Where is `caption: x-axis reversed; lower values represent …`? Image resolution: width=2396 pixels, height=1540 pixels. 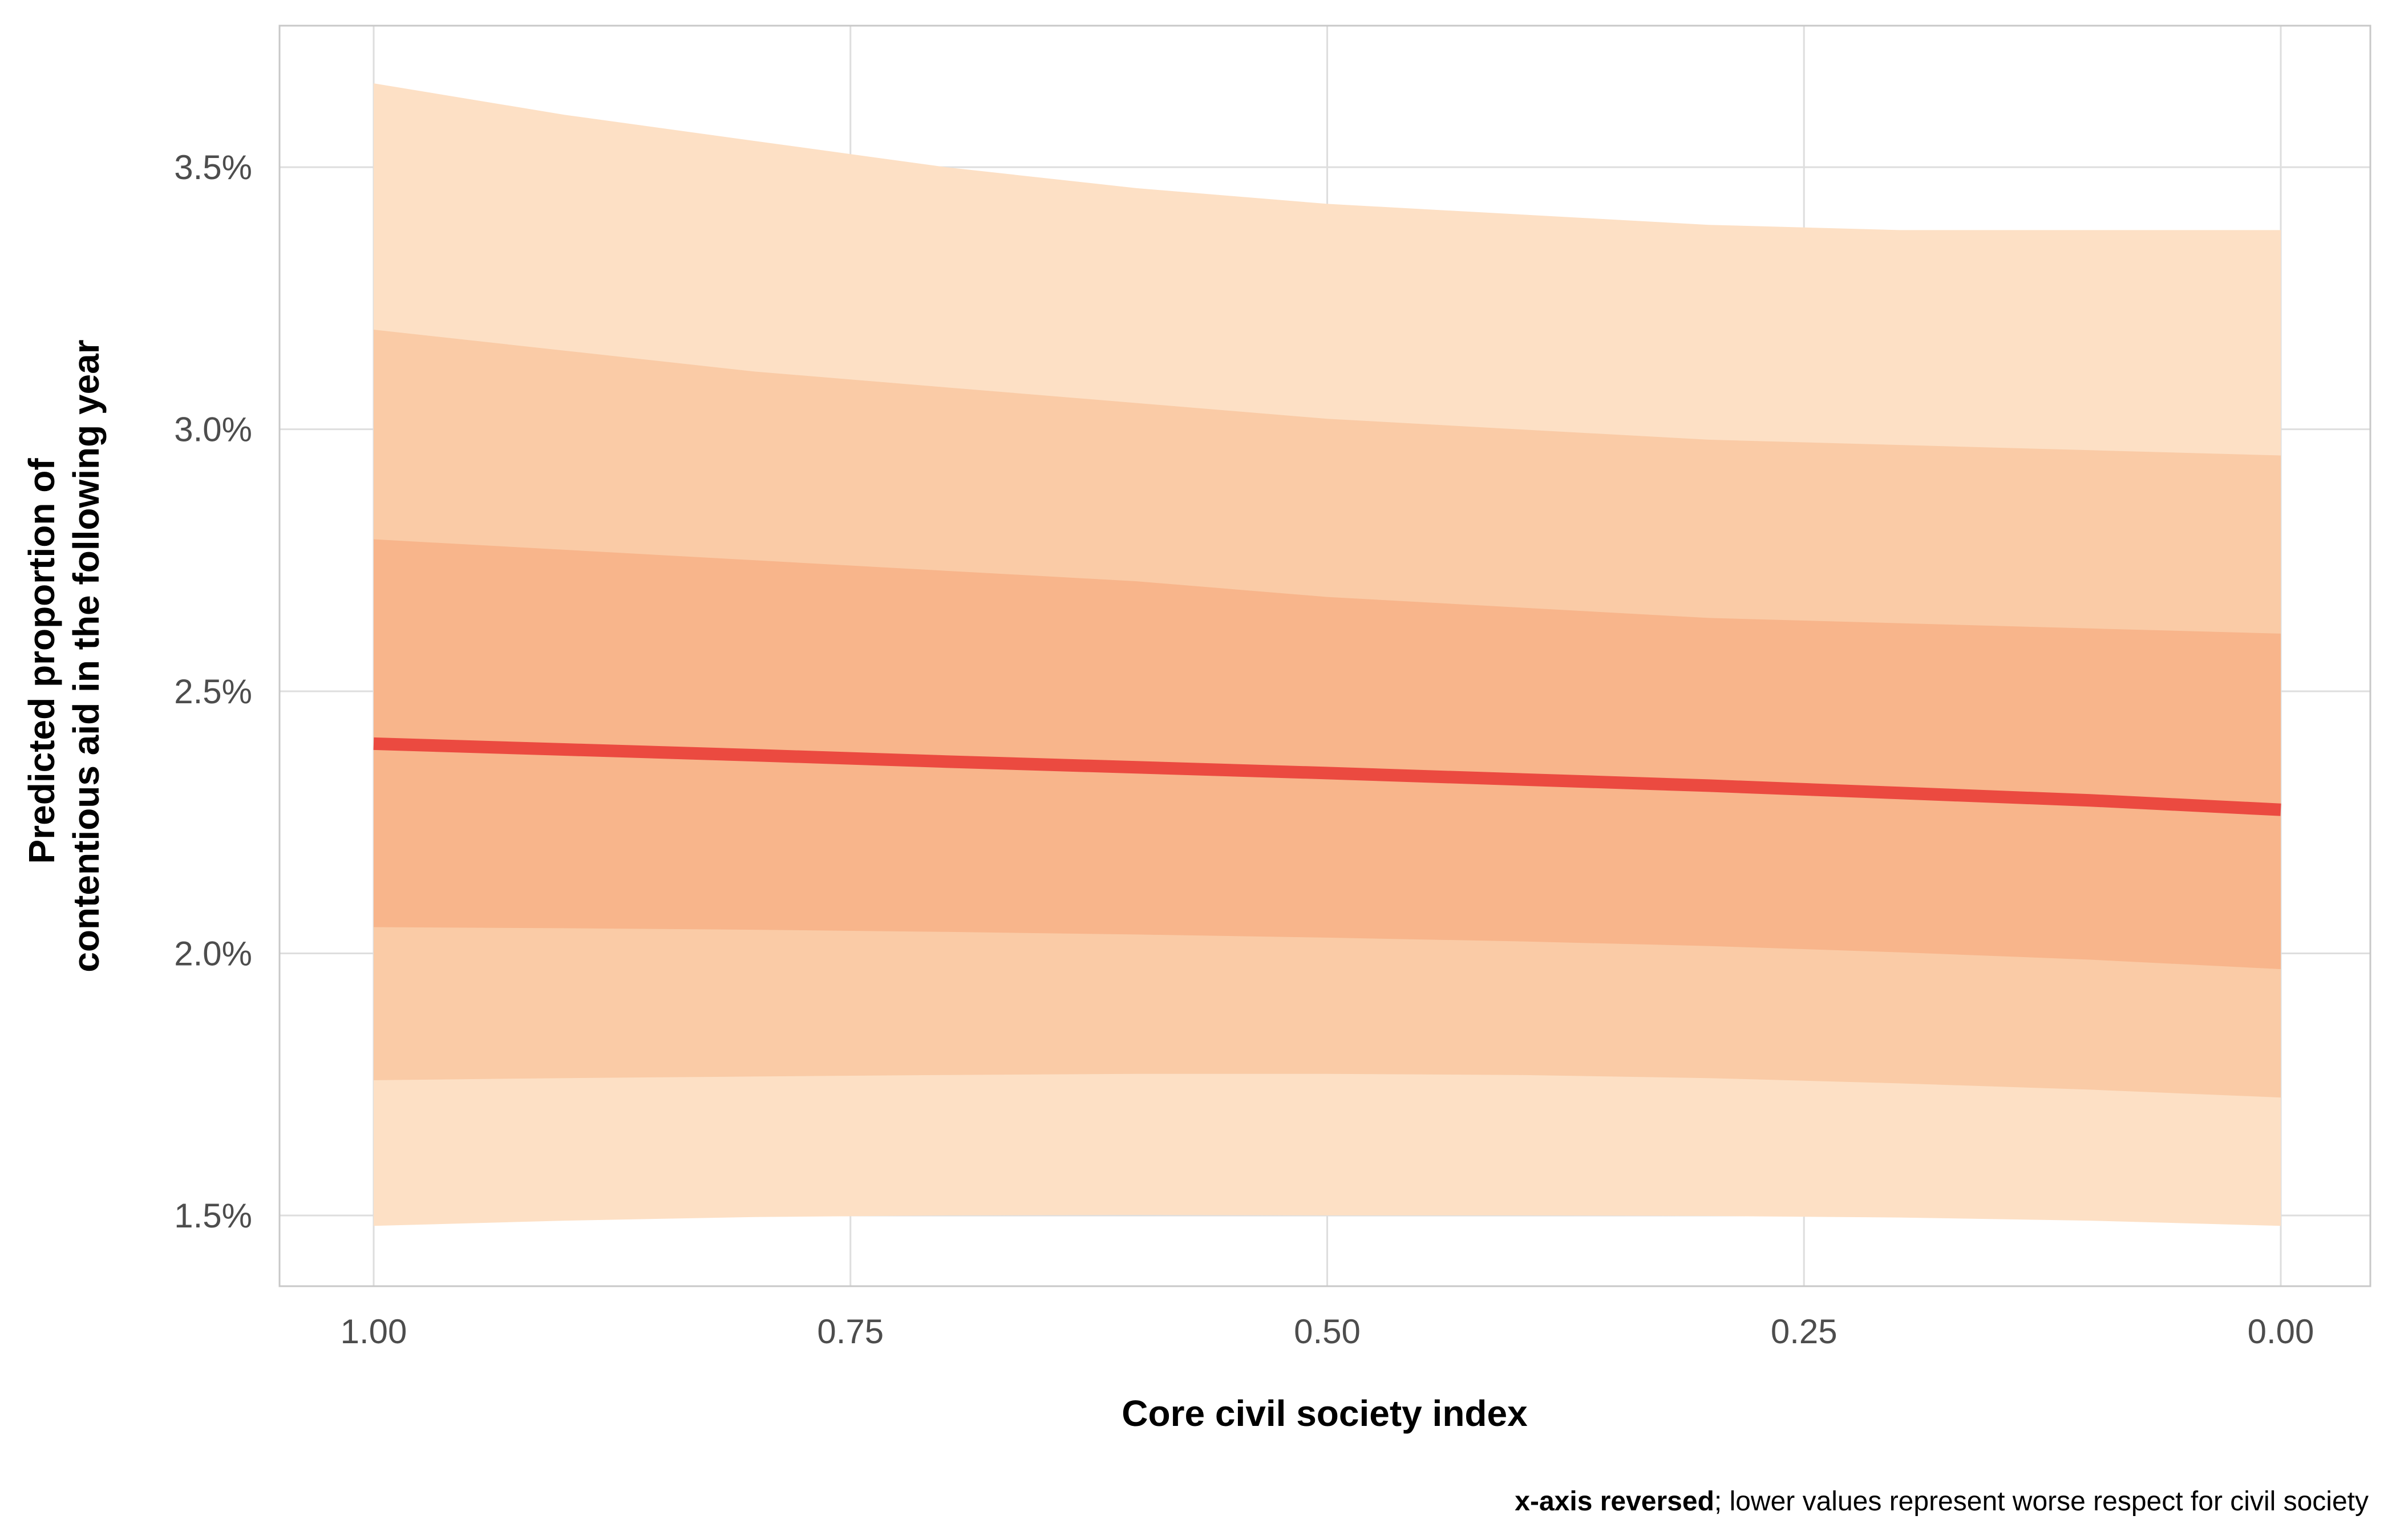
caption: x-axis reversed; lower values represent … is located at coordinates (1942, 1502).